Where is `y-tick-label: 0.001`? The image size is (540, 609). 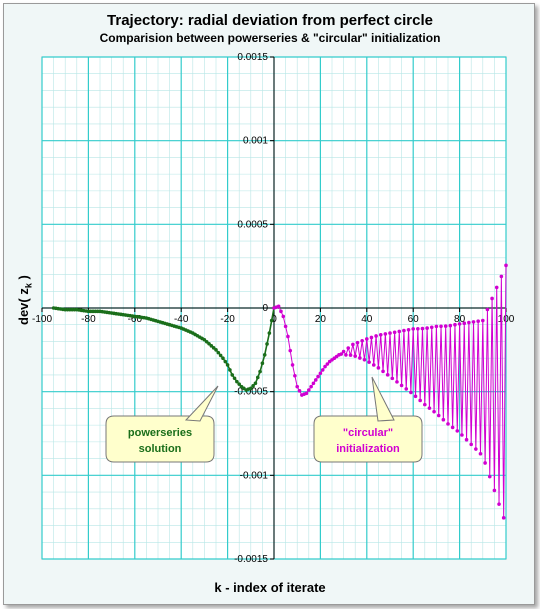 y-tick-label: 0.001 is located at coordinates (255, 141).